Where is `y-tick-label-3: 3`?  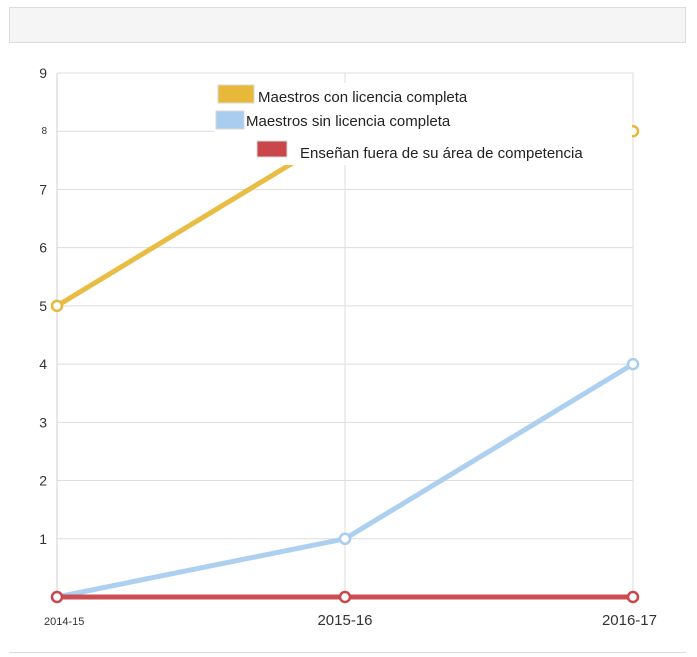 y-tick-label-3: 3 is located at coordinates (43, 422).